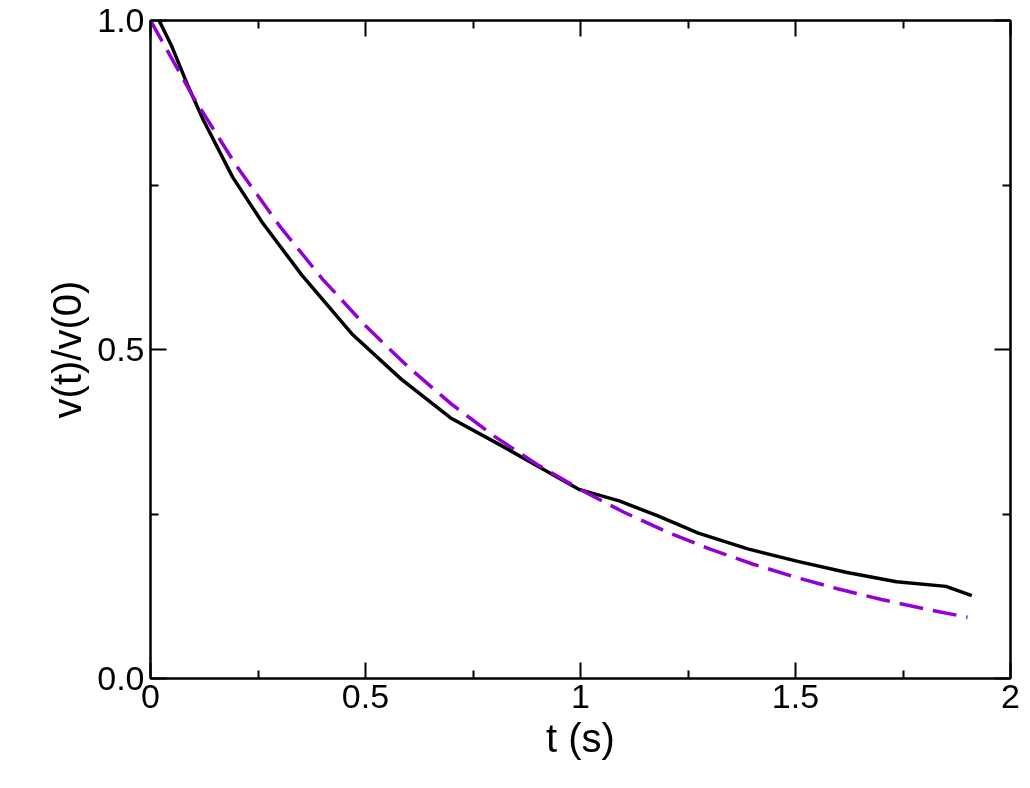  Describe the element at coordinates (121, 20) in the screenshot. I see `y-tick-label: 1.0` at that location.